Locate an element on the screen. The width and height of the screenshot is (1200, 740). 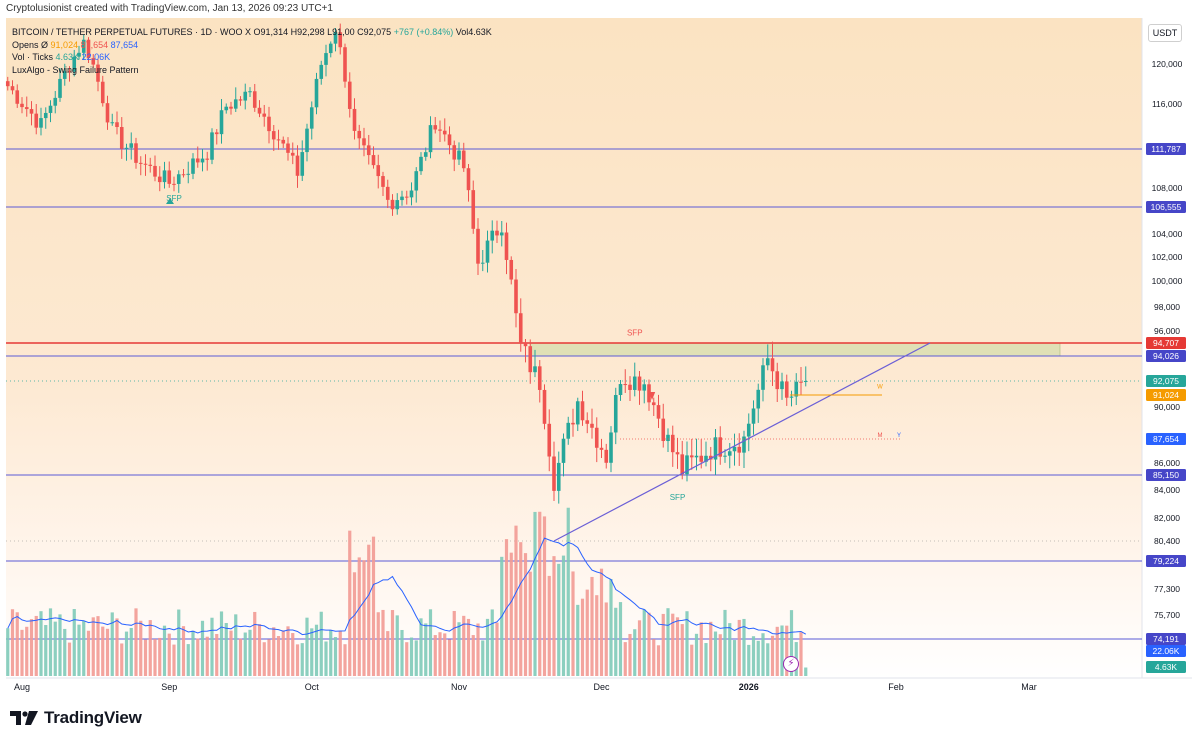
y-tick-label: 120,000 is located at coordinates (1167, 64).